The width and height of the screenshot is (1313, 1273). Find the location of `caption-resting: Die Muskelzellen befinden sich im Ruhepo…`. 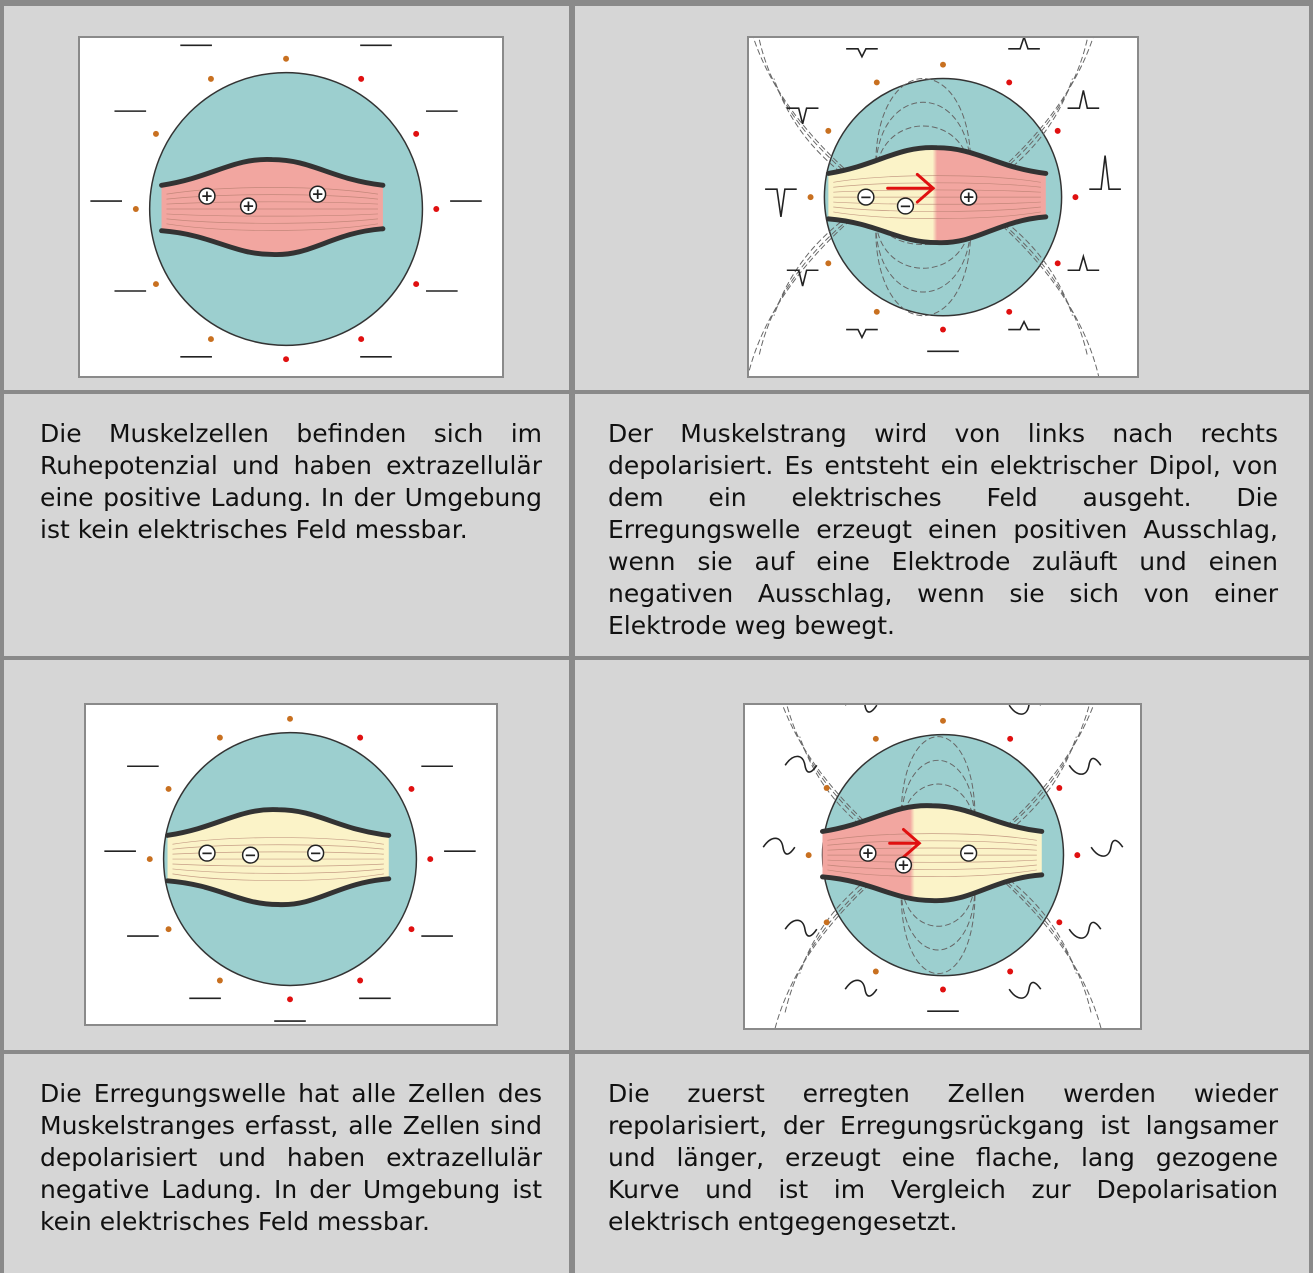

caption-resting: Die Muskelzellen befinden sich im Ruhepo… is located at coordinates (291, 481).